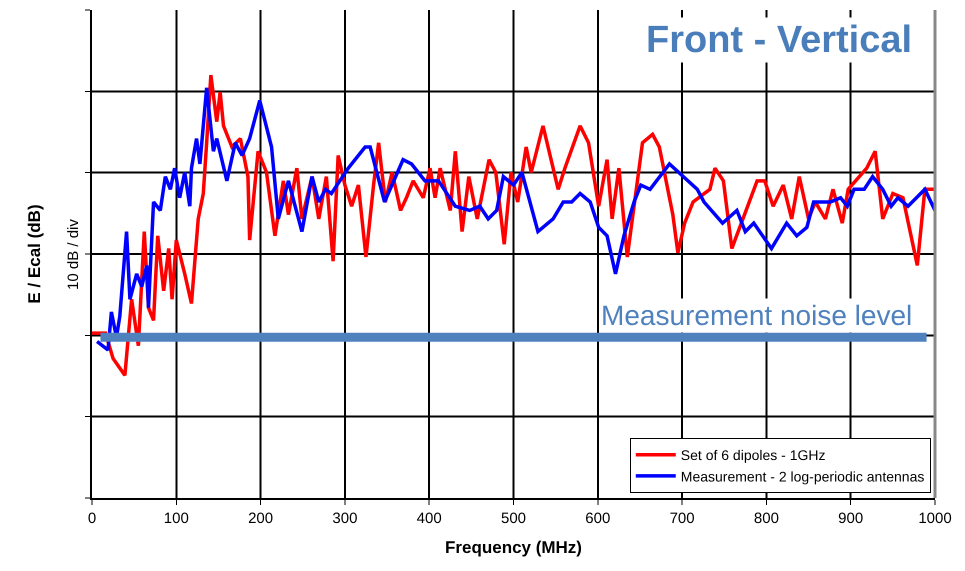 Image resolution: width=965 pixels, height=571 pixels. What do you see at coordinates (753, 455) in the screenshot?
I see `legend-label: Set of 6 dipoles - 1GHz` at bounding box center [753, 455].